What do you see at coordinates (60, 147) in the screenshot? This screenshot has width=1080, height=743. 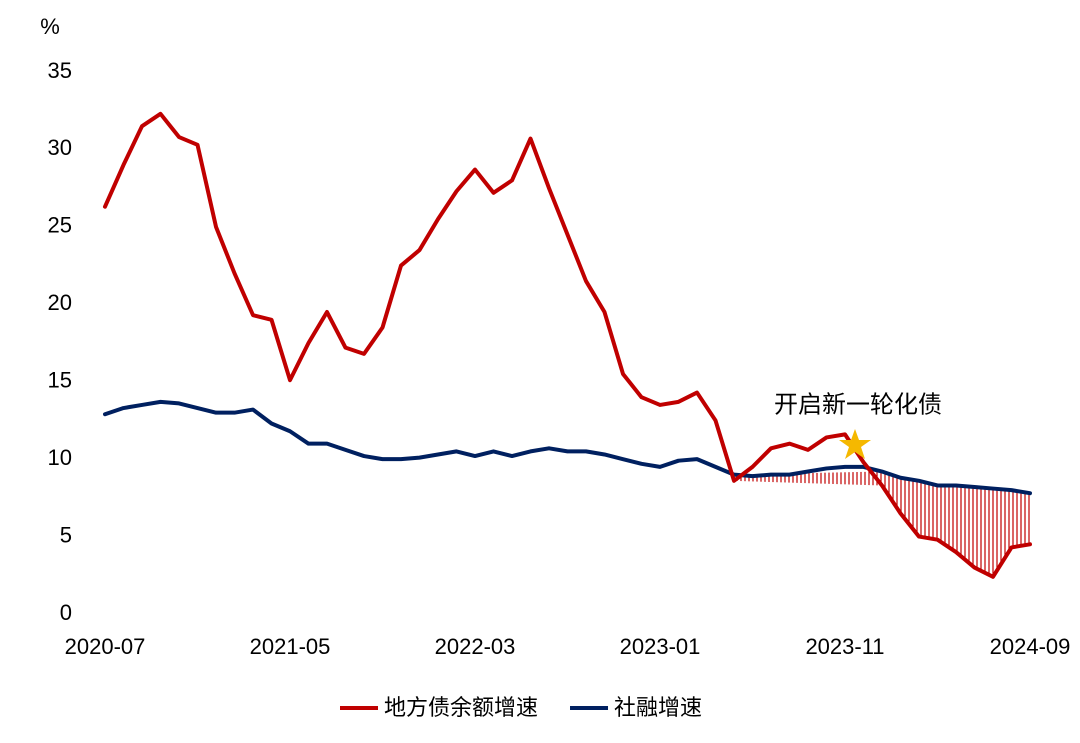 I see `y-tick-label: 30` at bounding box center [60, 147].